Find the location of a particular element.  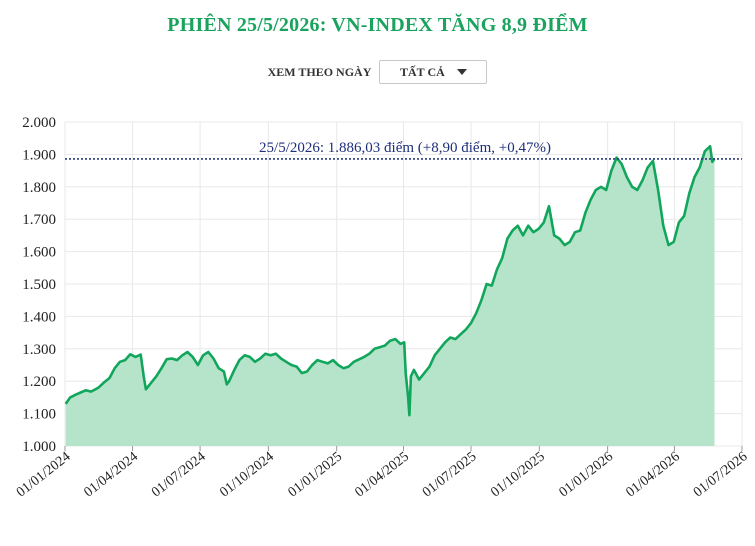

y-tick-label: 1.600 is located at coordinates (39, 253).